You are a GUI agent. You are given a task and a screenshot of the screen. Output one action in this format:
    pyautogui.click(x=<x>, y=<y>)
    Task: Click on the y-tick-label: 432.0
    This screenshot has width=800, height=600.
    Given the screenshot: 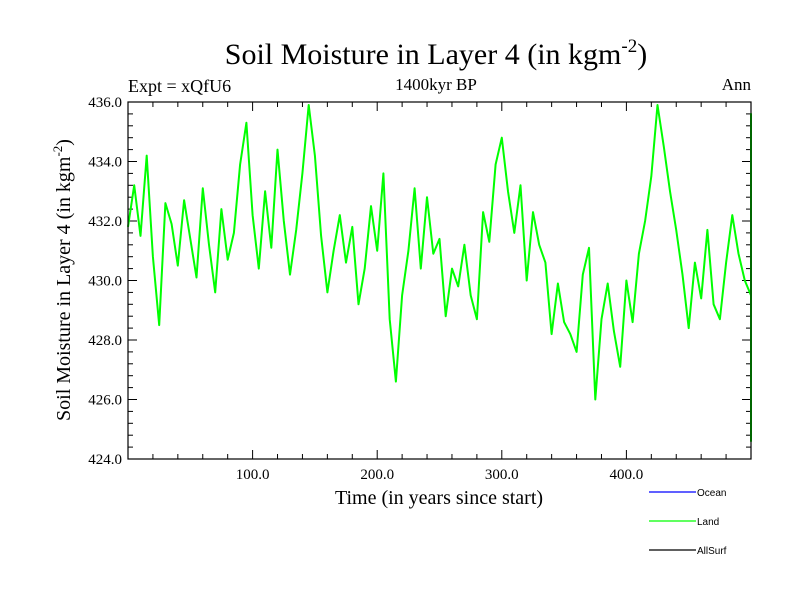 What is the action you would take?
    pyautogui.click(x=105, y=222)
    